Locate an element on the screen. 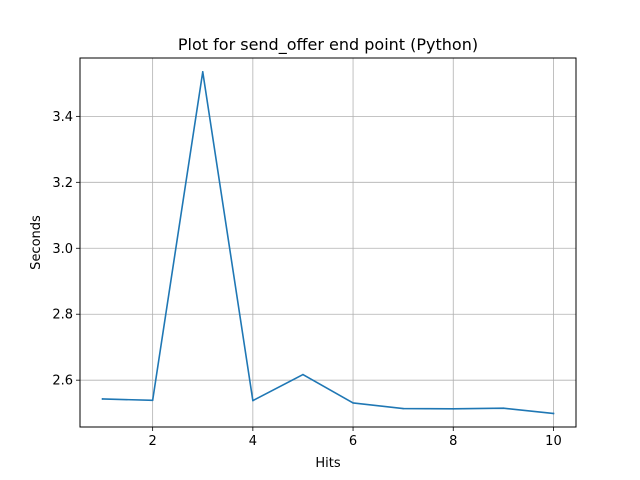 The image size is (640, 480). y-tick-label: 3.0 is located at coordinates (62, 249).